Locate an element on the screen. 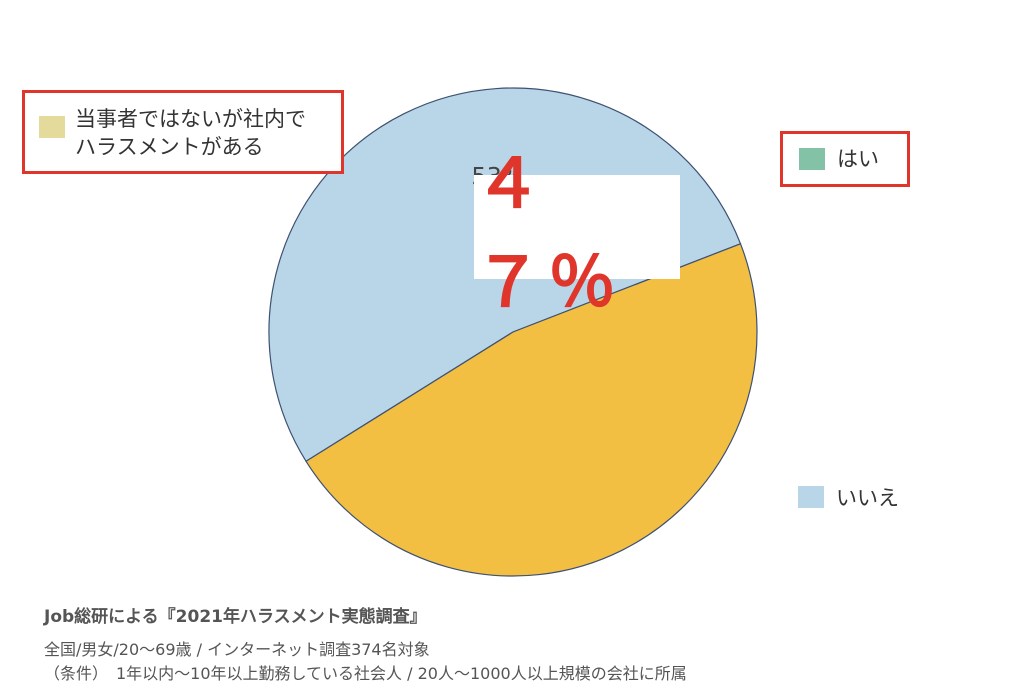 The width and height of the screenshot is (1024, 696). conditions-line-1: 全国/男女/20～69歳 / インターネット調査374名対象 is located at coordinates (237, 649).